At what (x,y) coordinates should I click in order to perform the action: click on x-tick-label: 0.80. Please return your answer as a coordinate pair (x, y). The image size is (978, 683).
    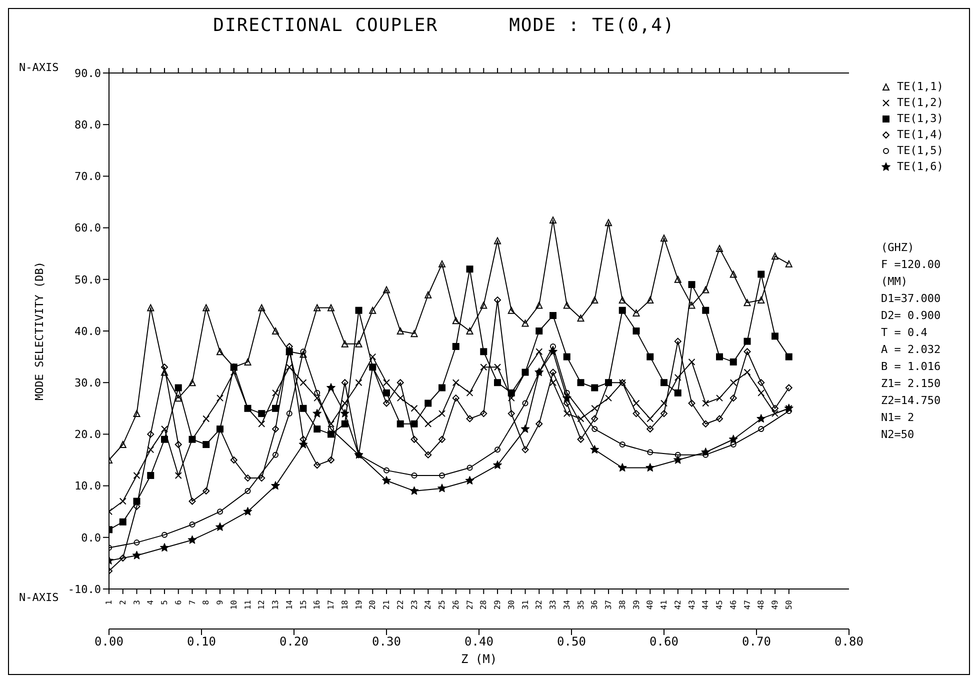
    Looking at the image, I should click on (849, 641).